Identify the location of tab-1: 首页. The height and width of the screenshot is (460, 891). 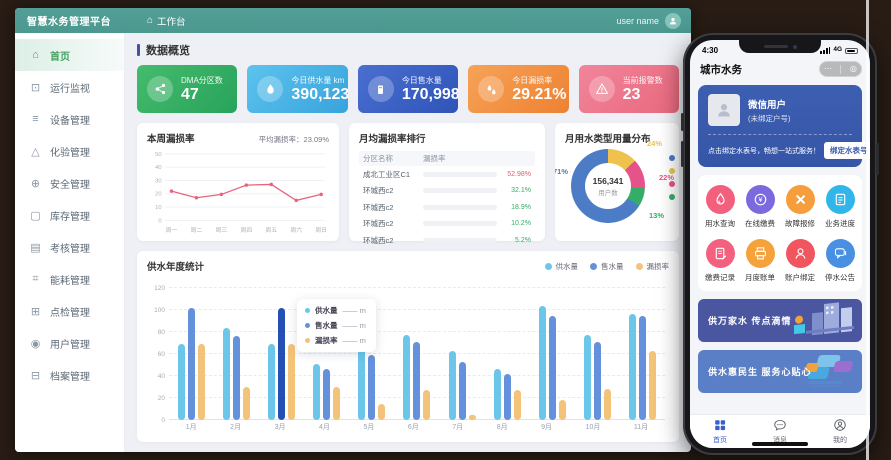
(720, 431).